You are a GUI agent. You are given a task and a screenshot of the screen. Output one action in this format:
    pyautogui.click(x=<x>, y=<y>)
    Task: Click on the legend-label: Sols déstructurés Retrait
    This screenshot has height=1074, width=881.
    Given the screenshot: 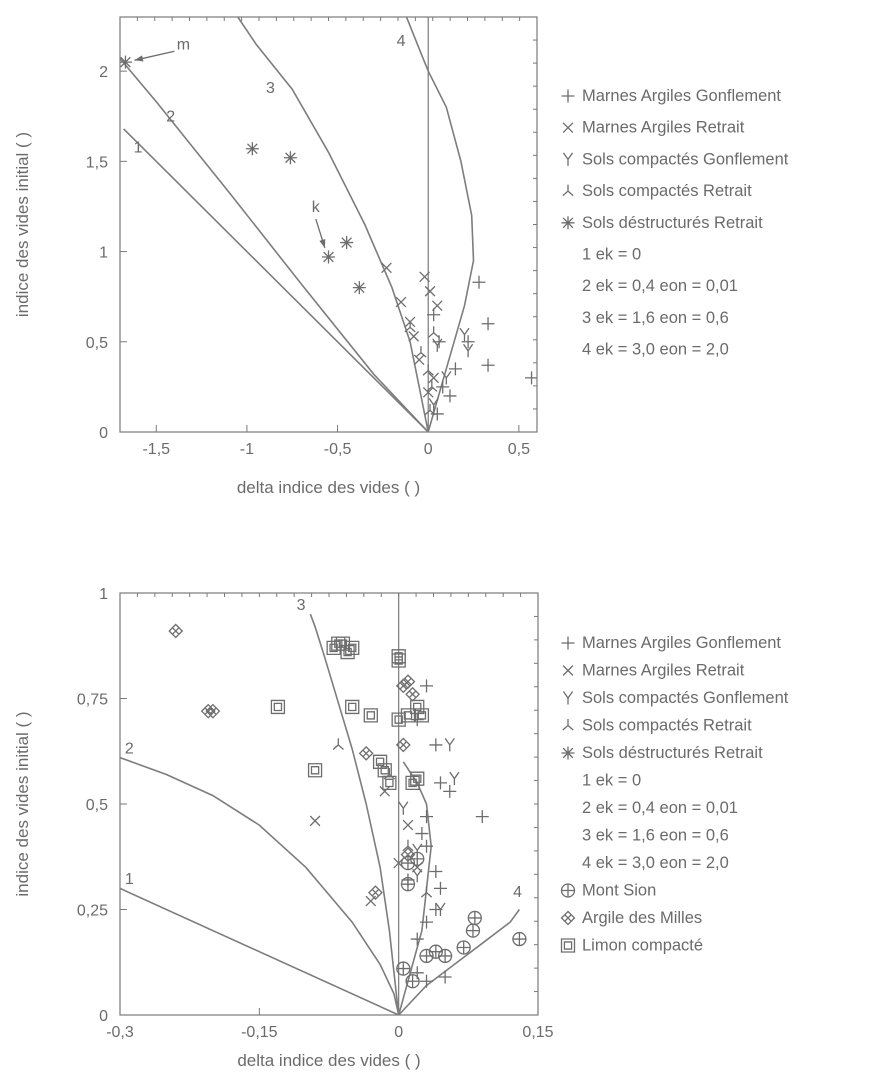 What is the action you would take?
    pyautogui.click(x=672, y=753)
    